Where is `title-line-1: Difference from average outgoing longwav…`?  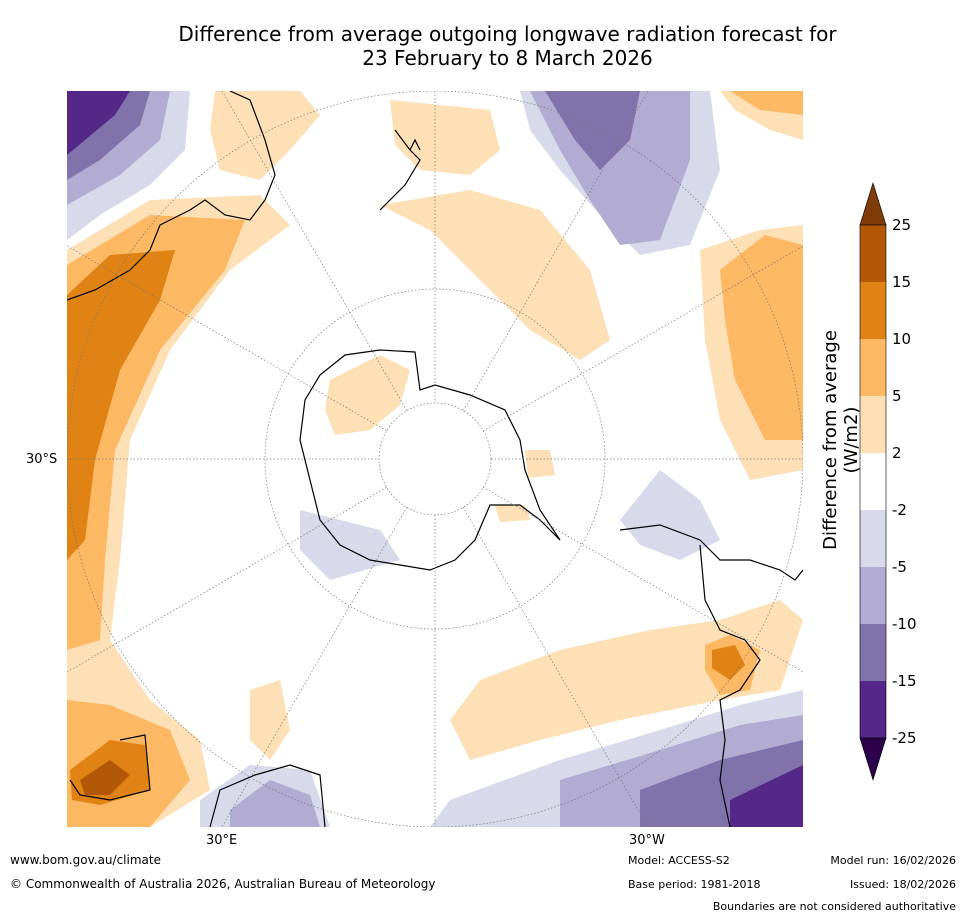
title-line-1: Difference from average outgoing longwav… is located at coordinates (507, 34).